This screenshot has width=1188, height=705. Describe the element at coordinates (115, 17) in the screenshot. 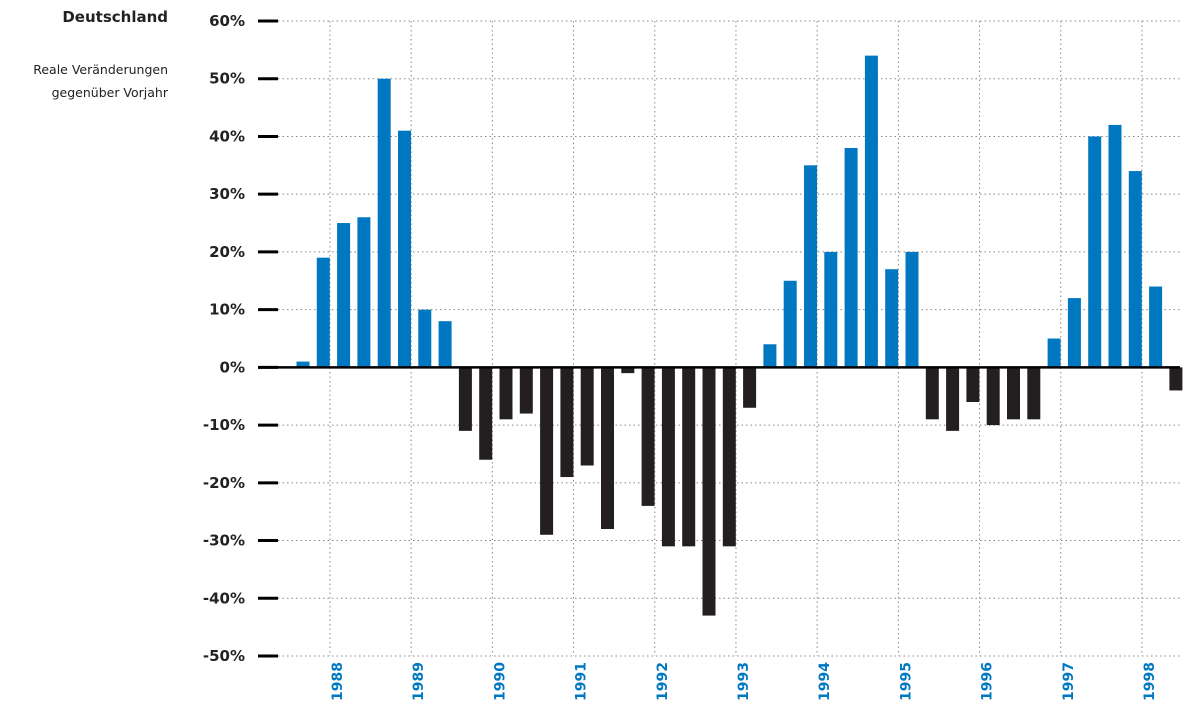

I see `chart-title: Deutschland` at that location.